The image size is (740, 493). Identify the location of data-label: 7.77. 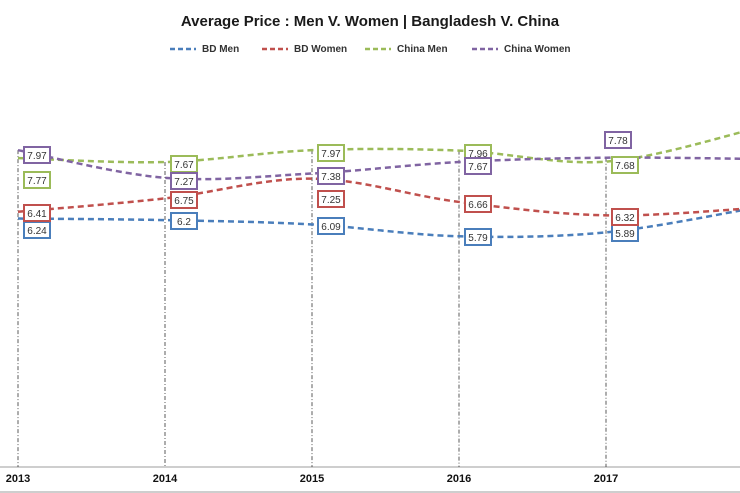
(37, 181).